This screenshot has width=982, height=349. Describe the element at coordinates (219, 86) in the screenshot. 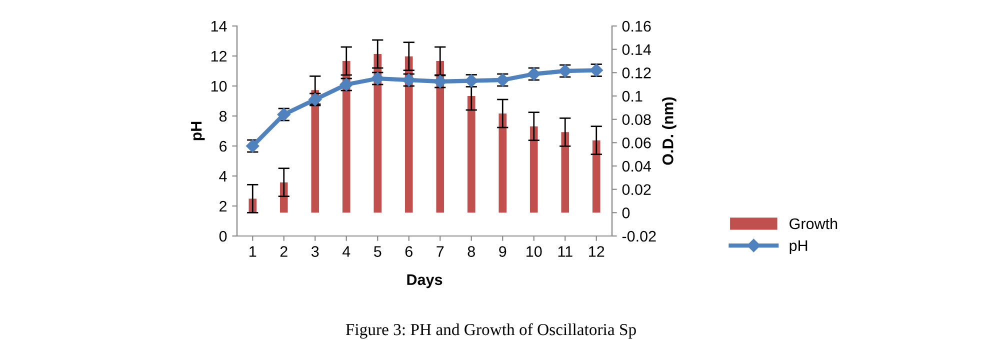

I see `y-tick-label: 10` at that location.